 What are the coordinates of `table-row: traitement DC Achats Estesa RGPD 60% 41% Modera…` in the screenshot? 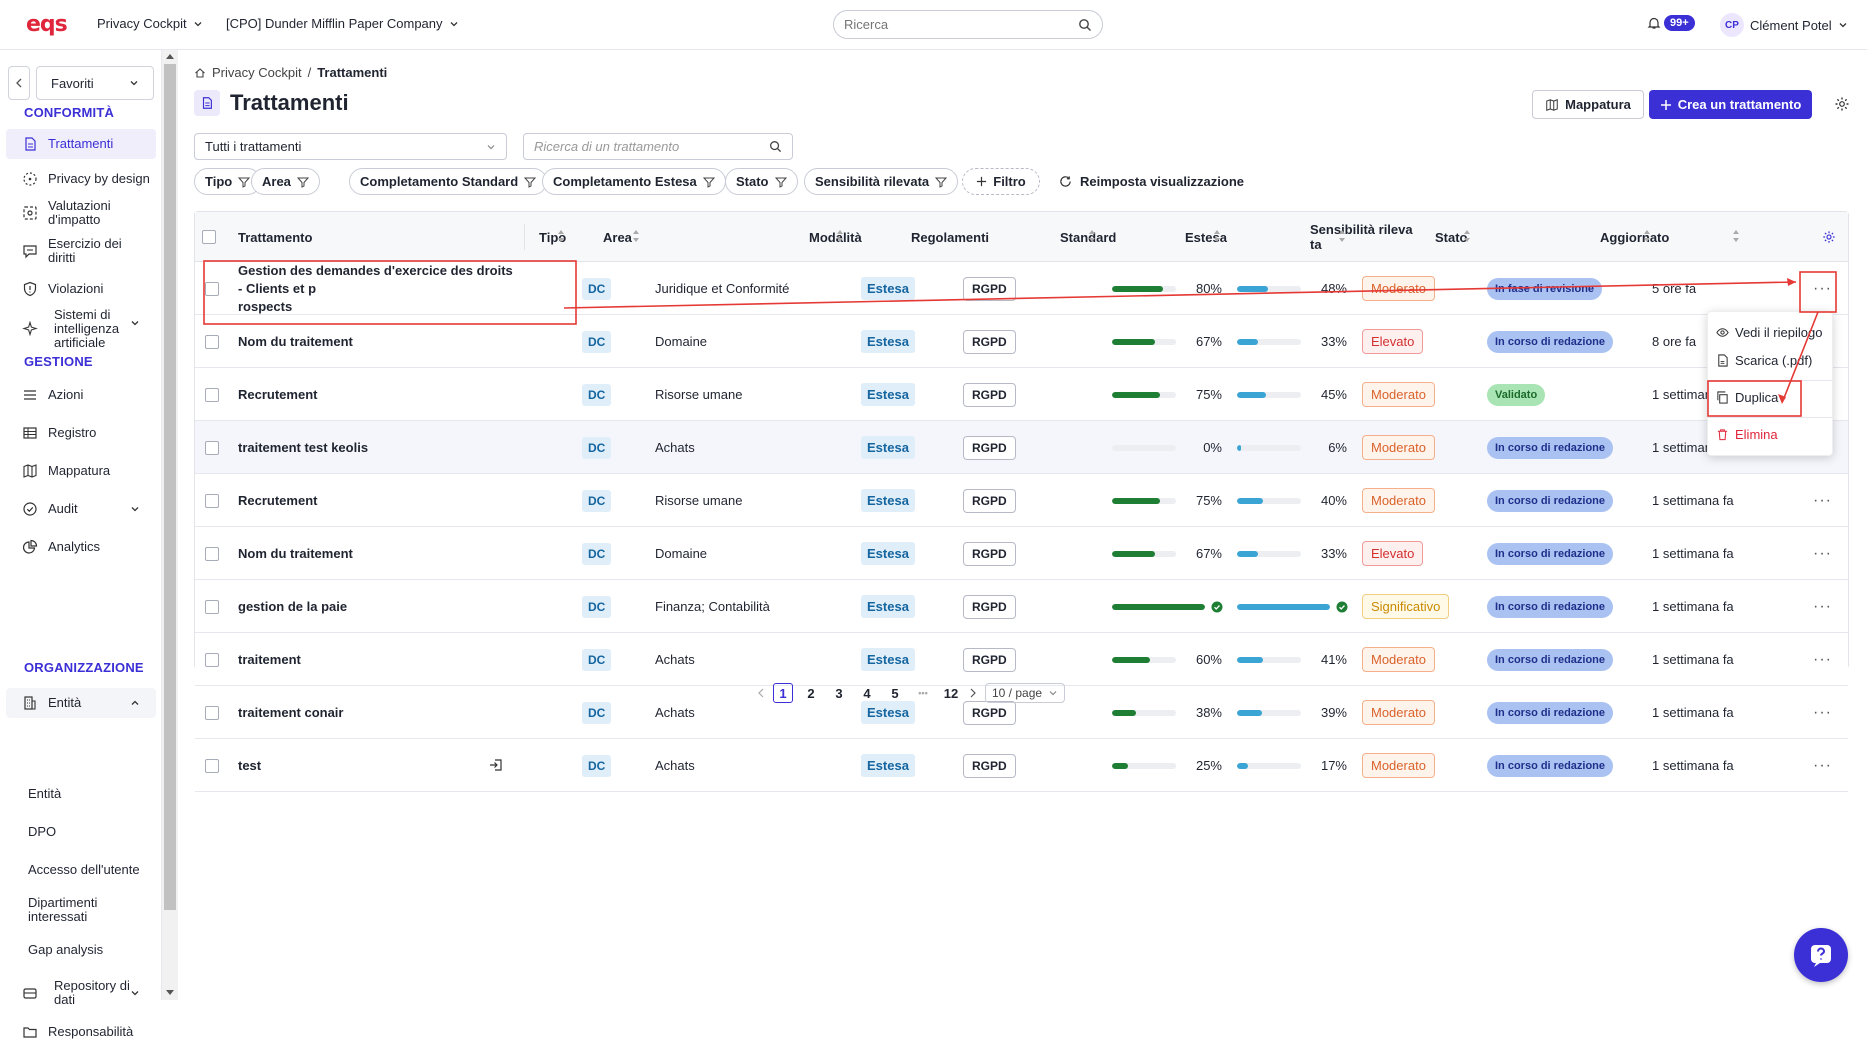 It's located at (1021, 659).